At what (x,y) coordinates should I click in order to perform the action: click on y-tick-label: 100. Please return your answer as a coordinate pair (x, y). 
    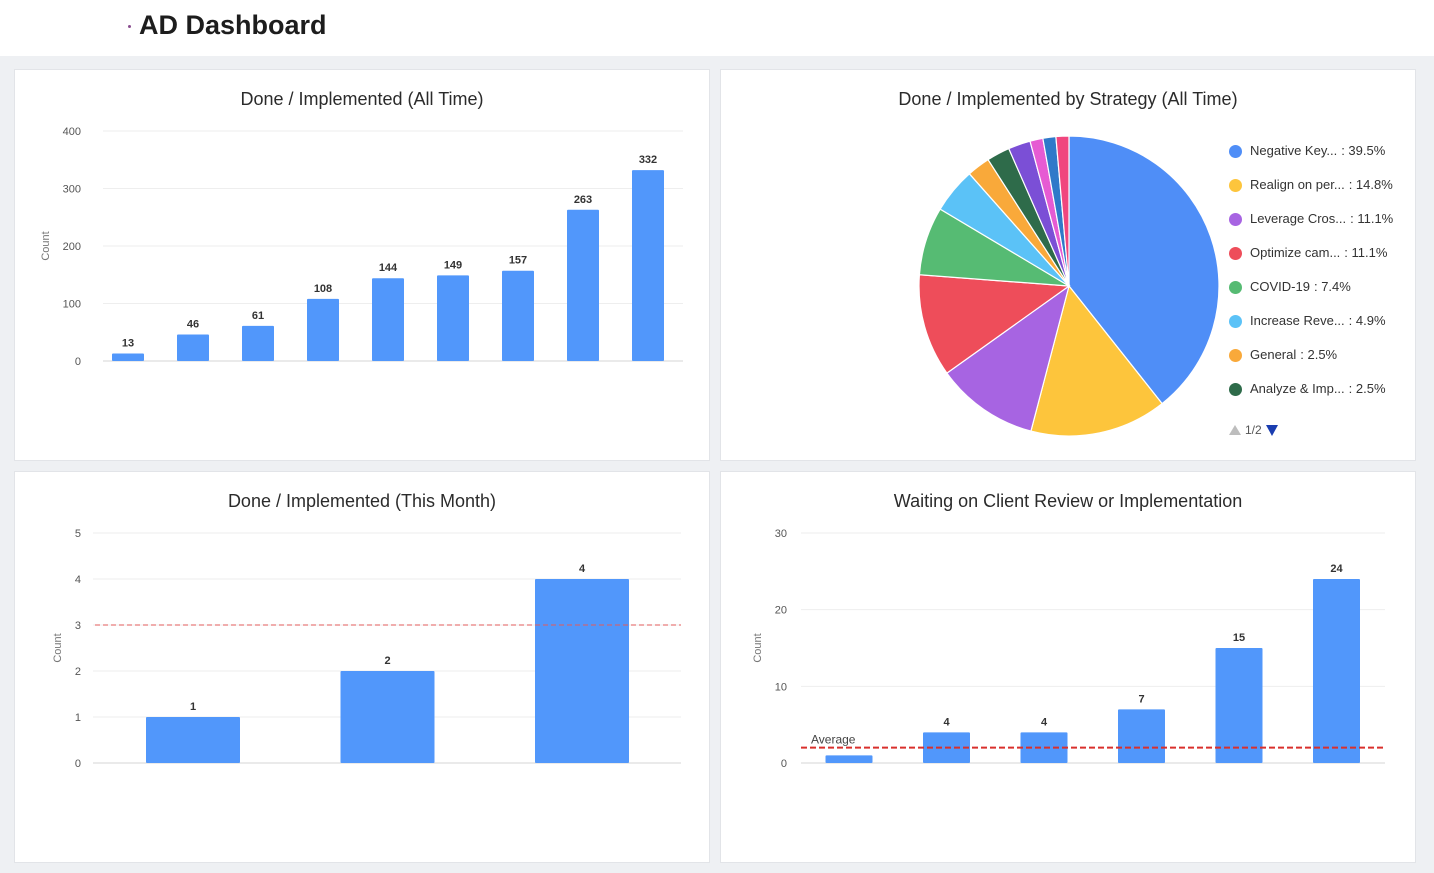
    Looking at the image, I should click on (72, 305).